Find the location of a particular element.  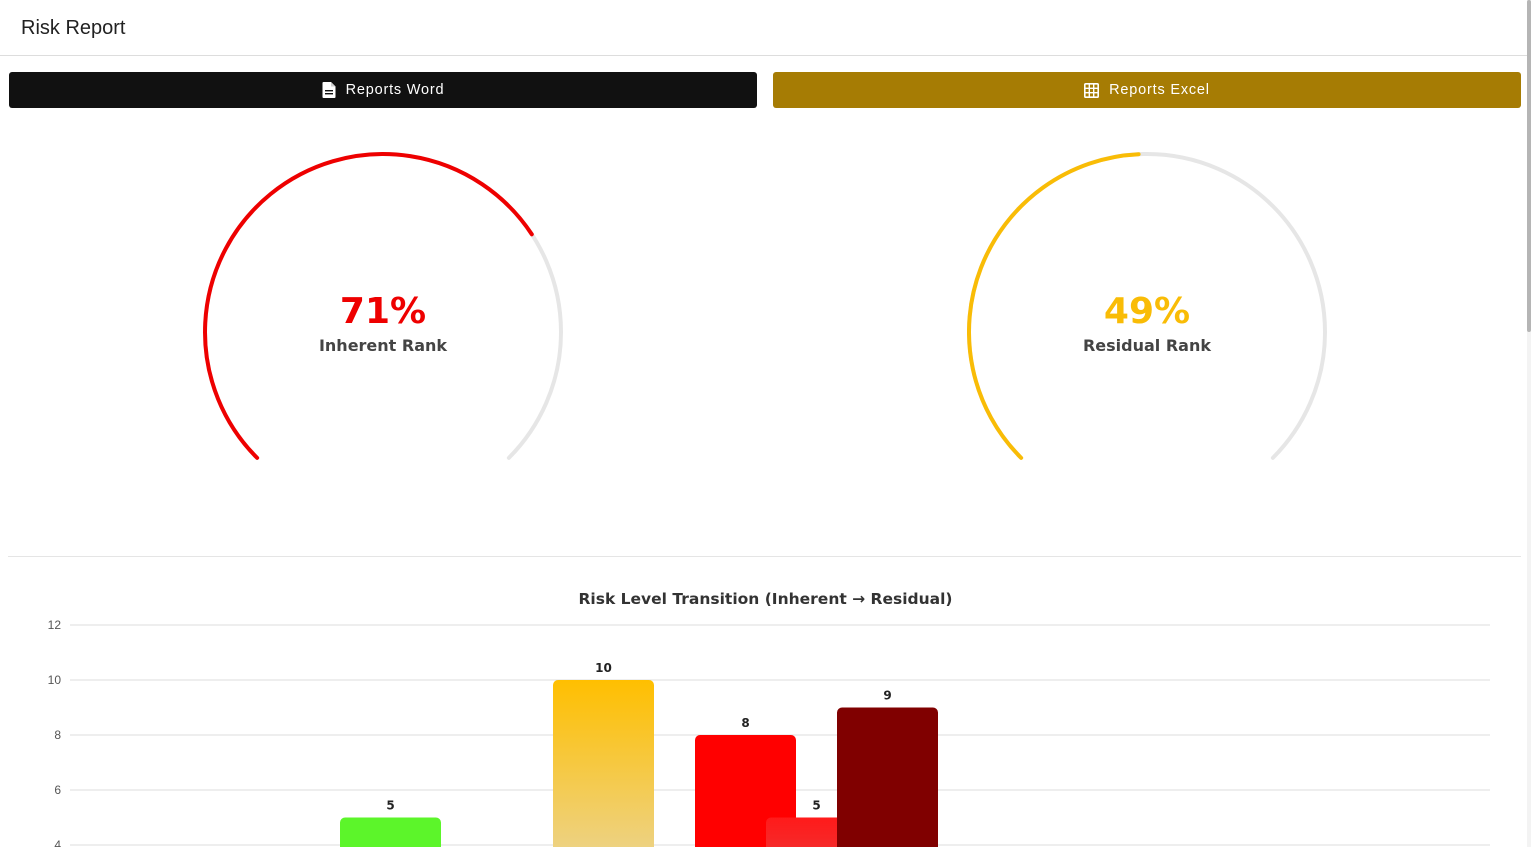

scrollbar is located at coordinates (1529, 423).